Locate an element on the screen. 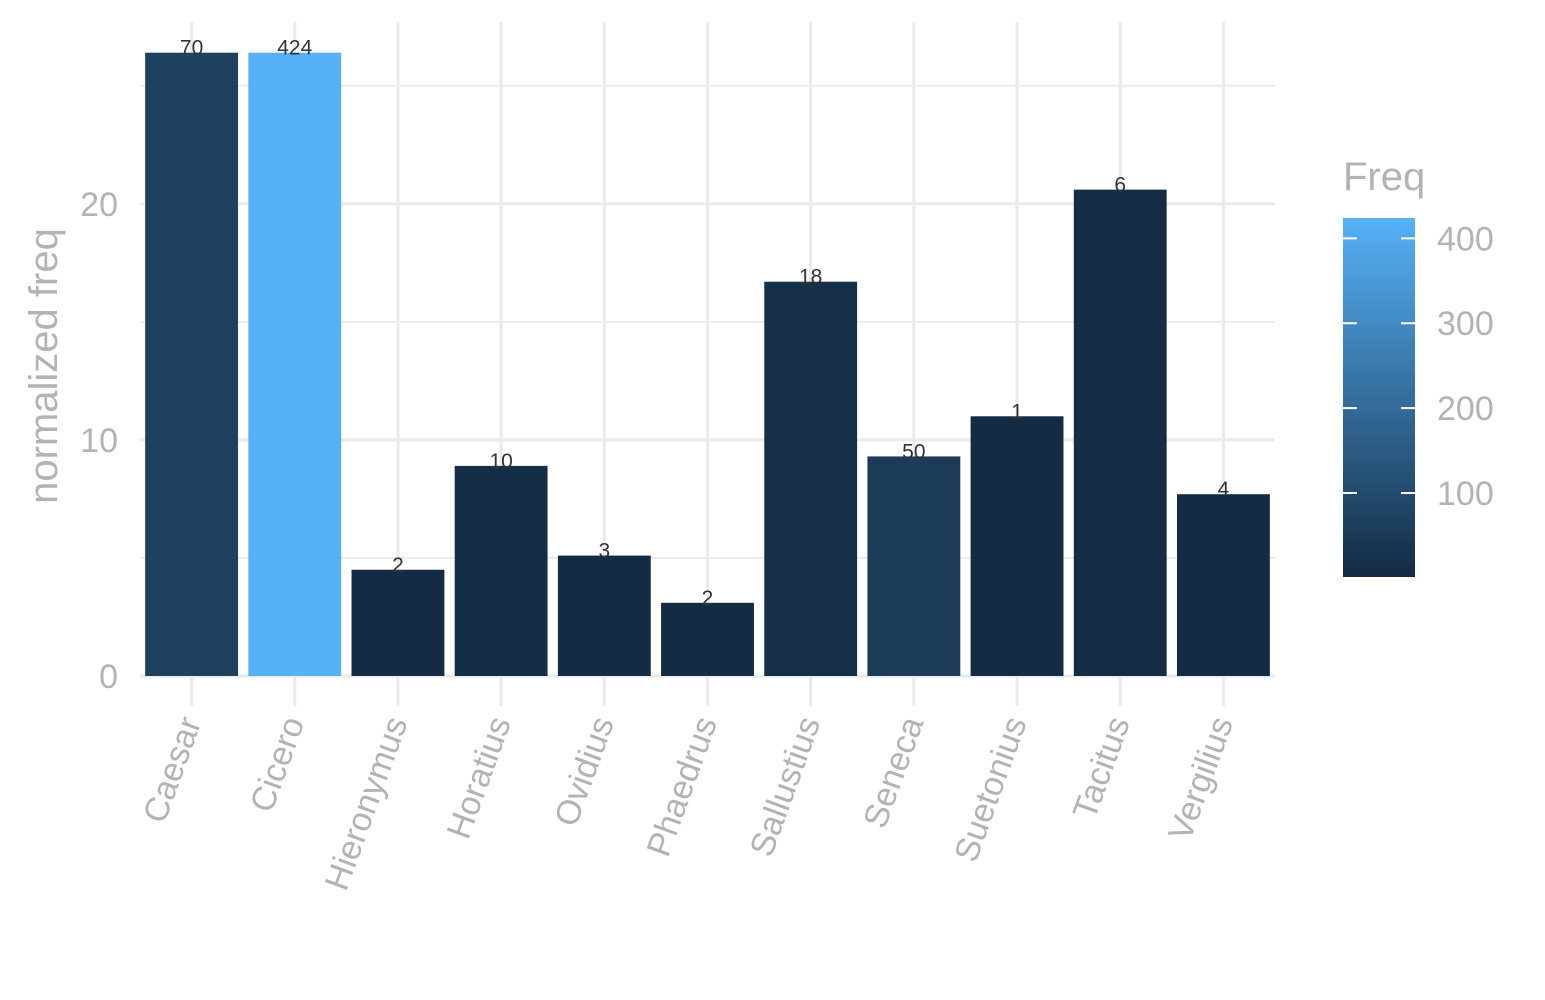 The image size is (1545, 1000). y-tick-label: 0 is located at coordinates (108, 677).